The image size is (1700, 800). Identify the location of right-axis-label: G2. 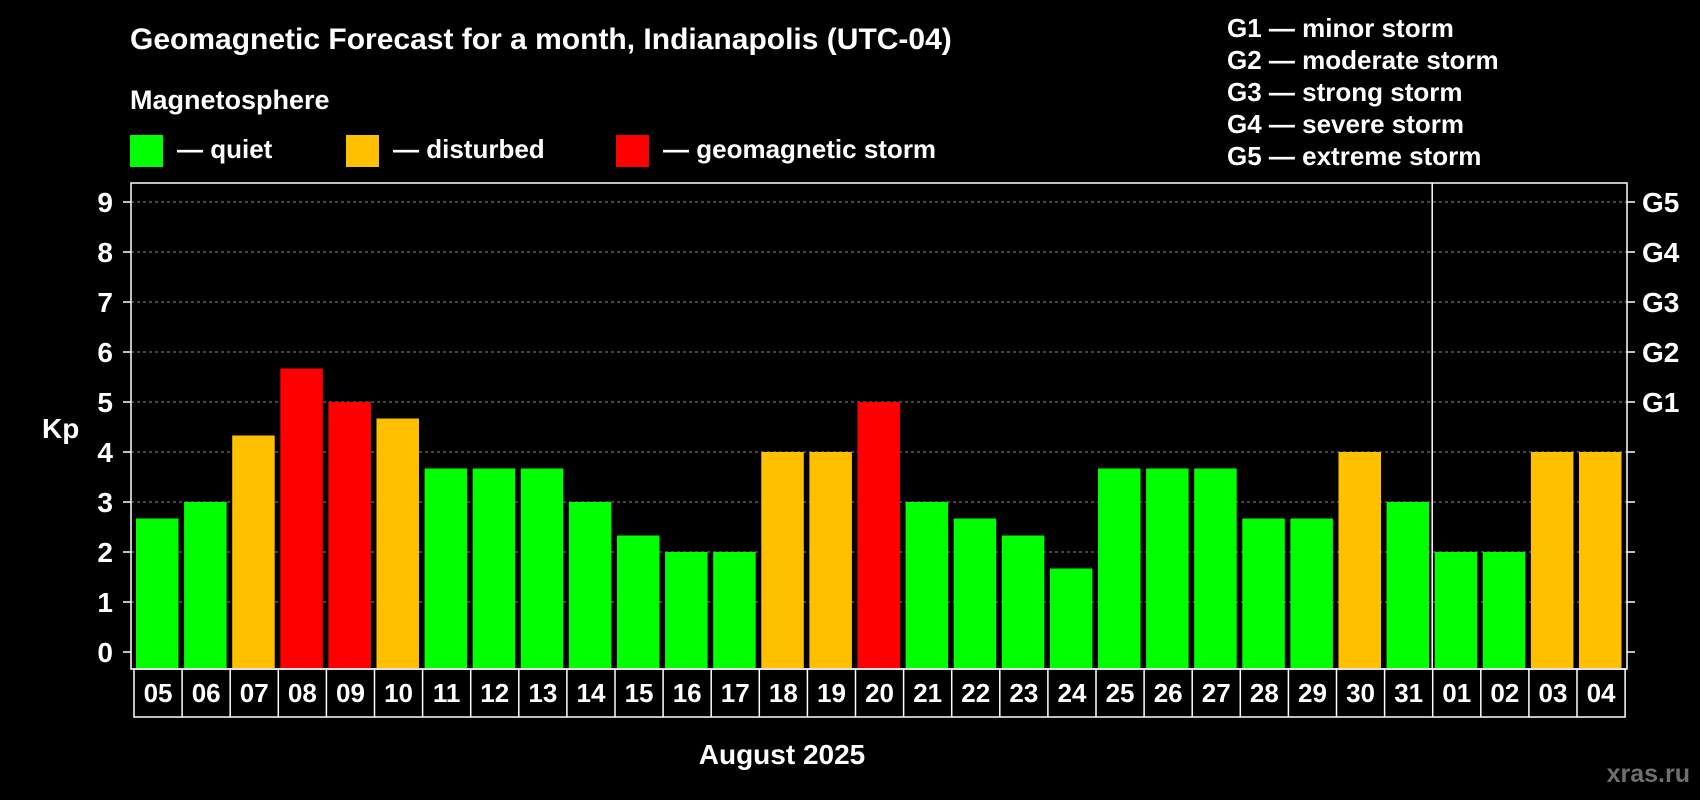
(1660, 352).